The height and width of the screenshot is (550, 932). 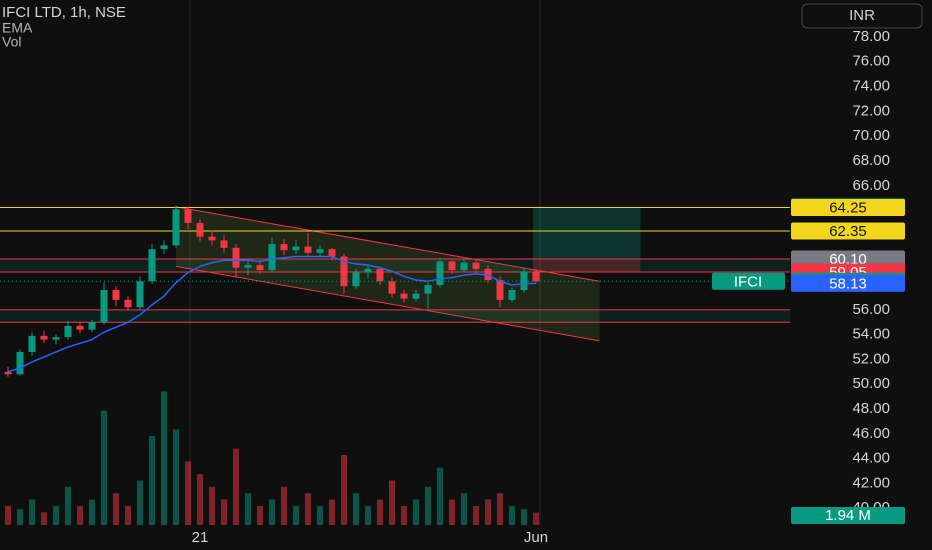 I want to click on y-tick-label: 66.00, so click(x=871, y=185).